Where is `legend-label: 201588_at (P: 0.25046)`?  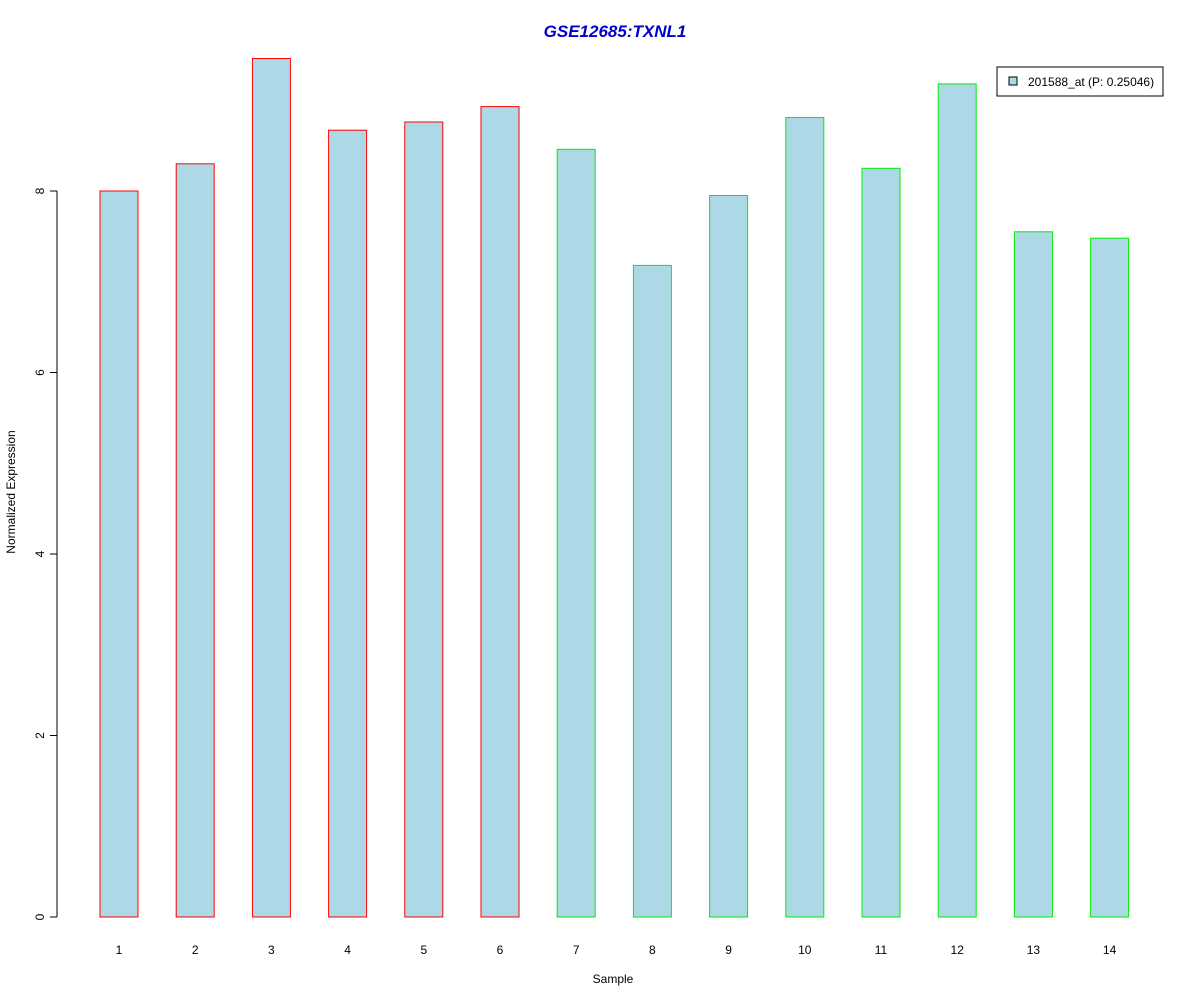 legend-label: 201588_at (P: 0.25046) is located at coordinates (1091, 82).